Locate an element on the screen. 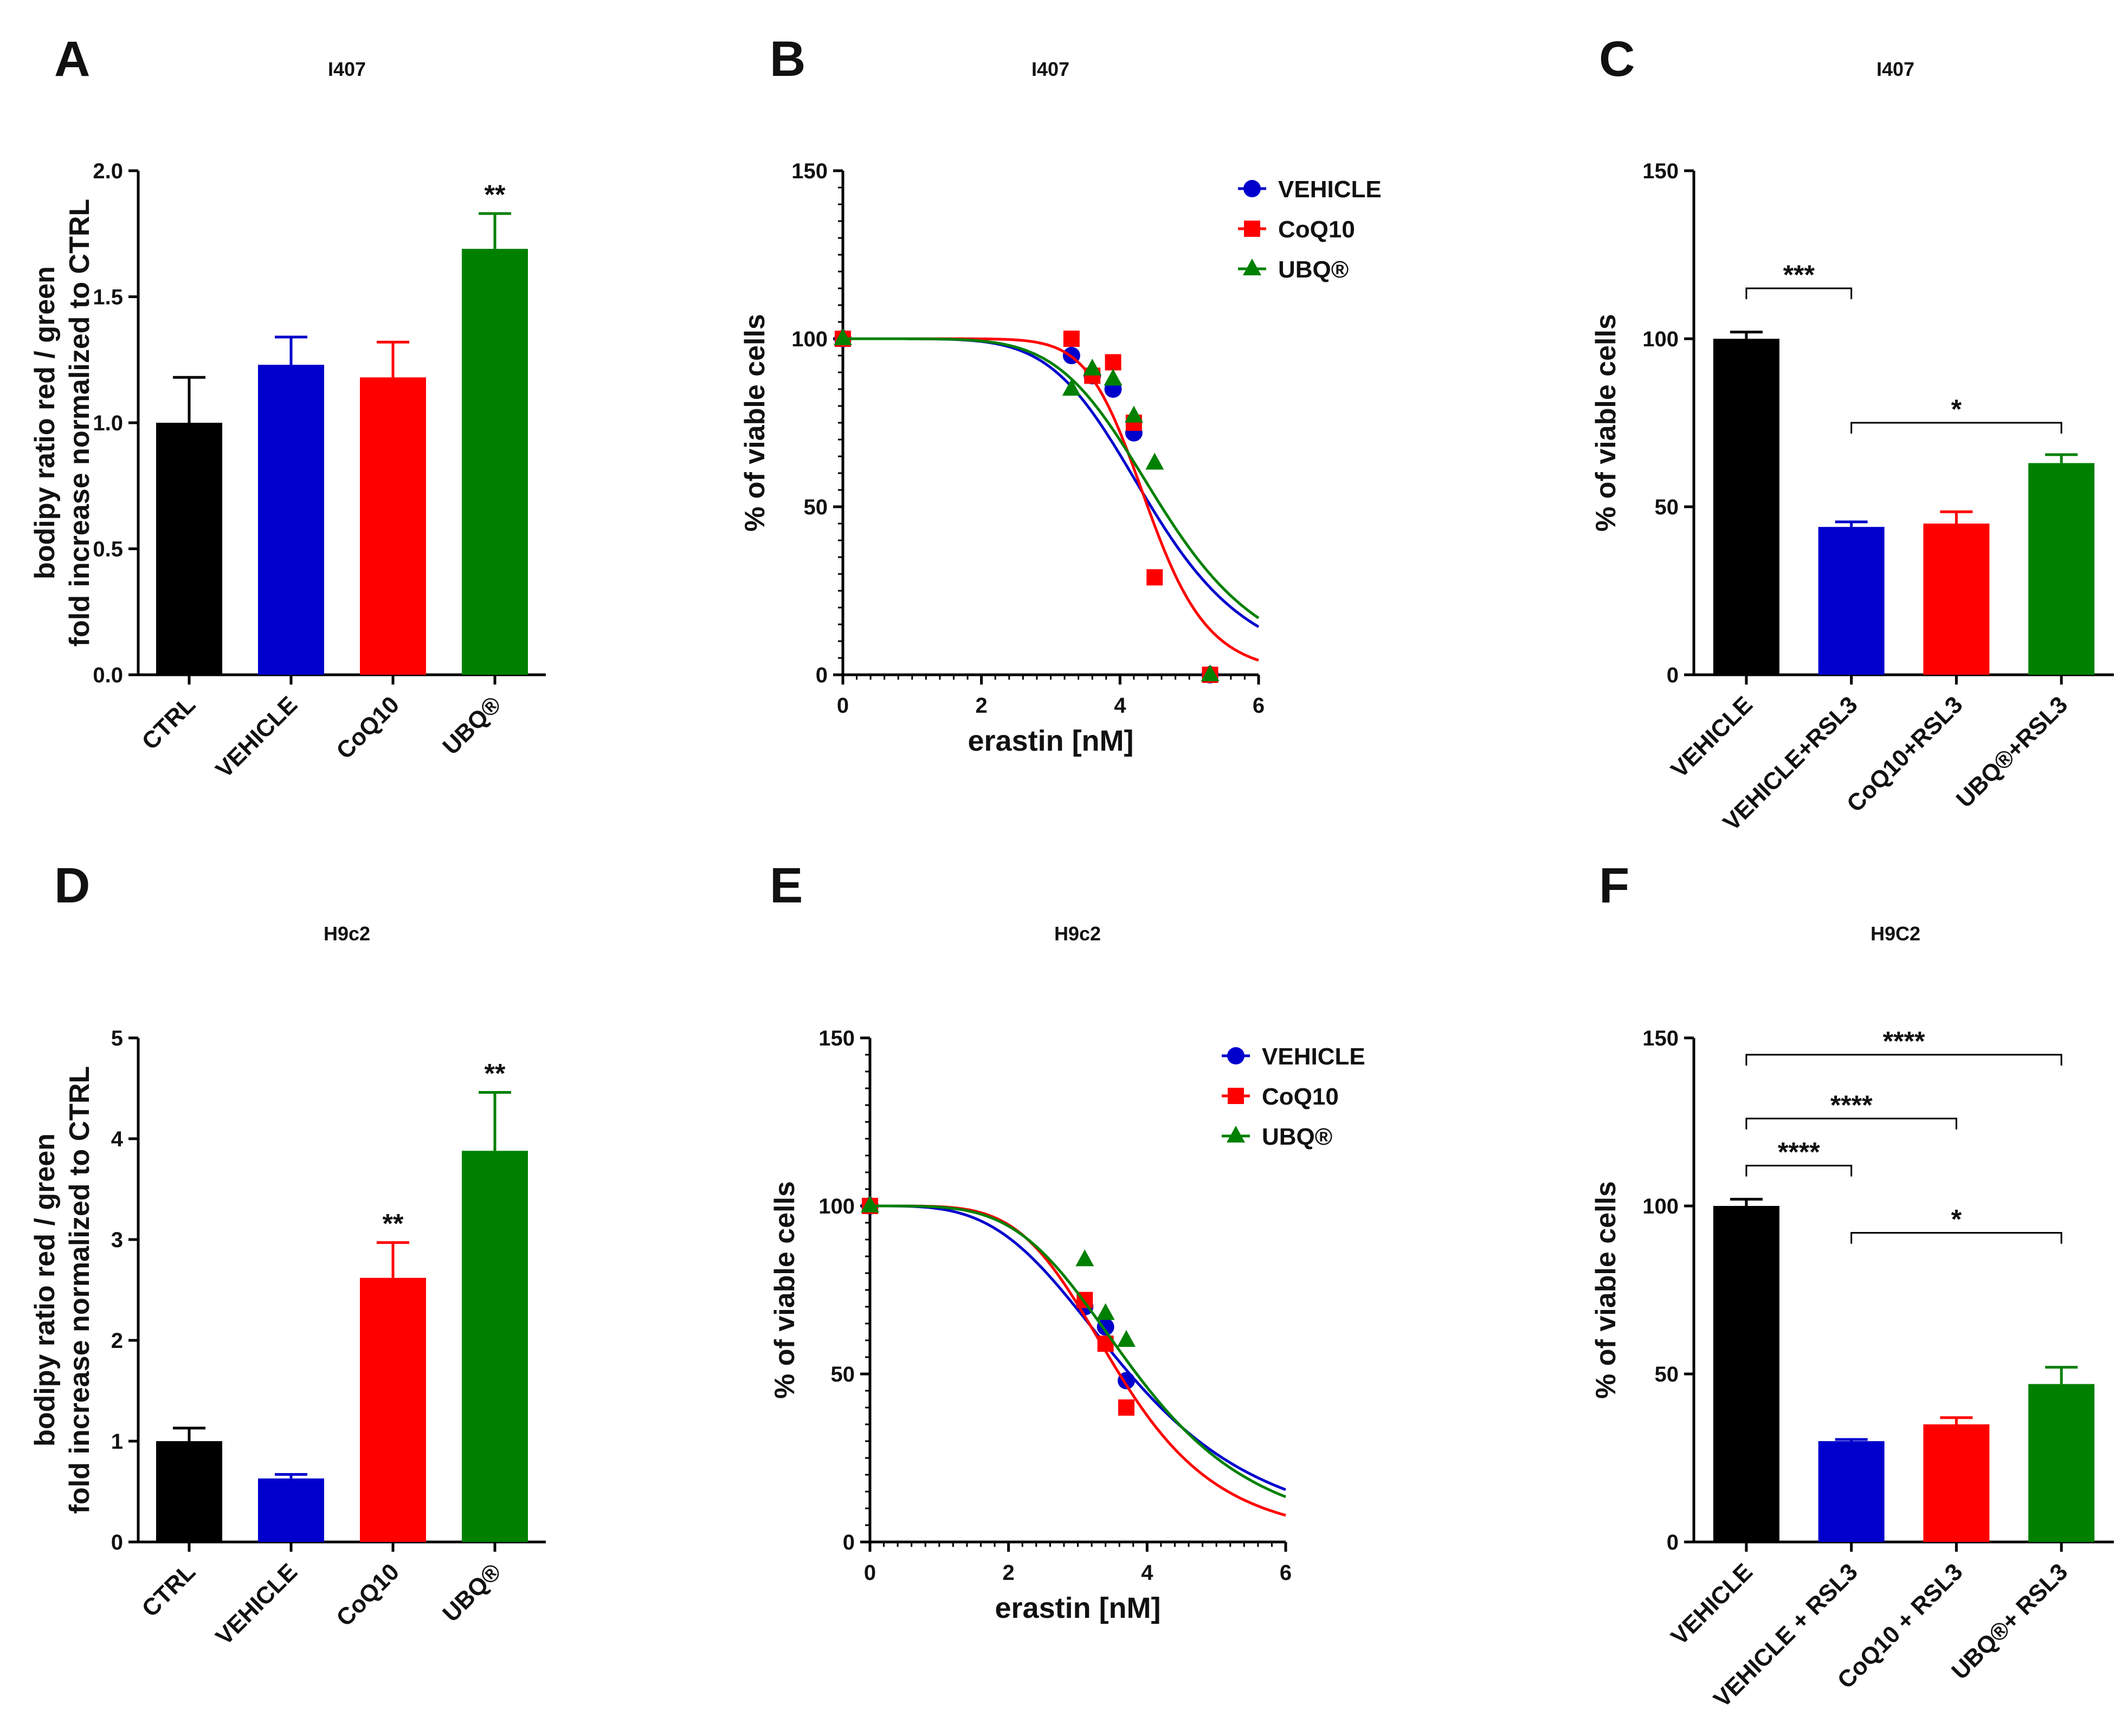  x-category-label: UBQ® is located at coordinates (471, 1592).